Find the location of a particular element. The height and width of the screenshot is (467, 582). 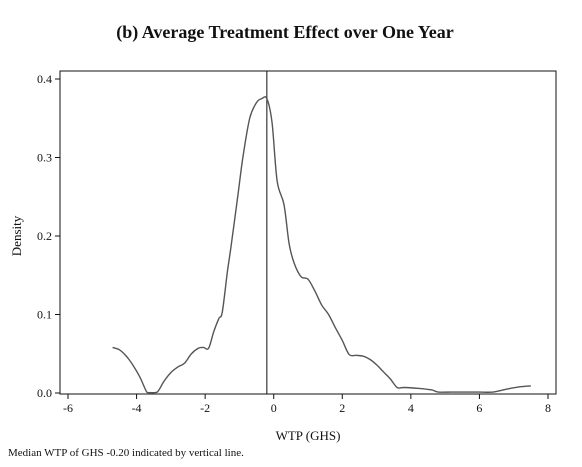

y-tick-label: 0.3 is located at coordinates (44, 158).